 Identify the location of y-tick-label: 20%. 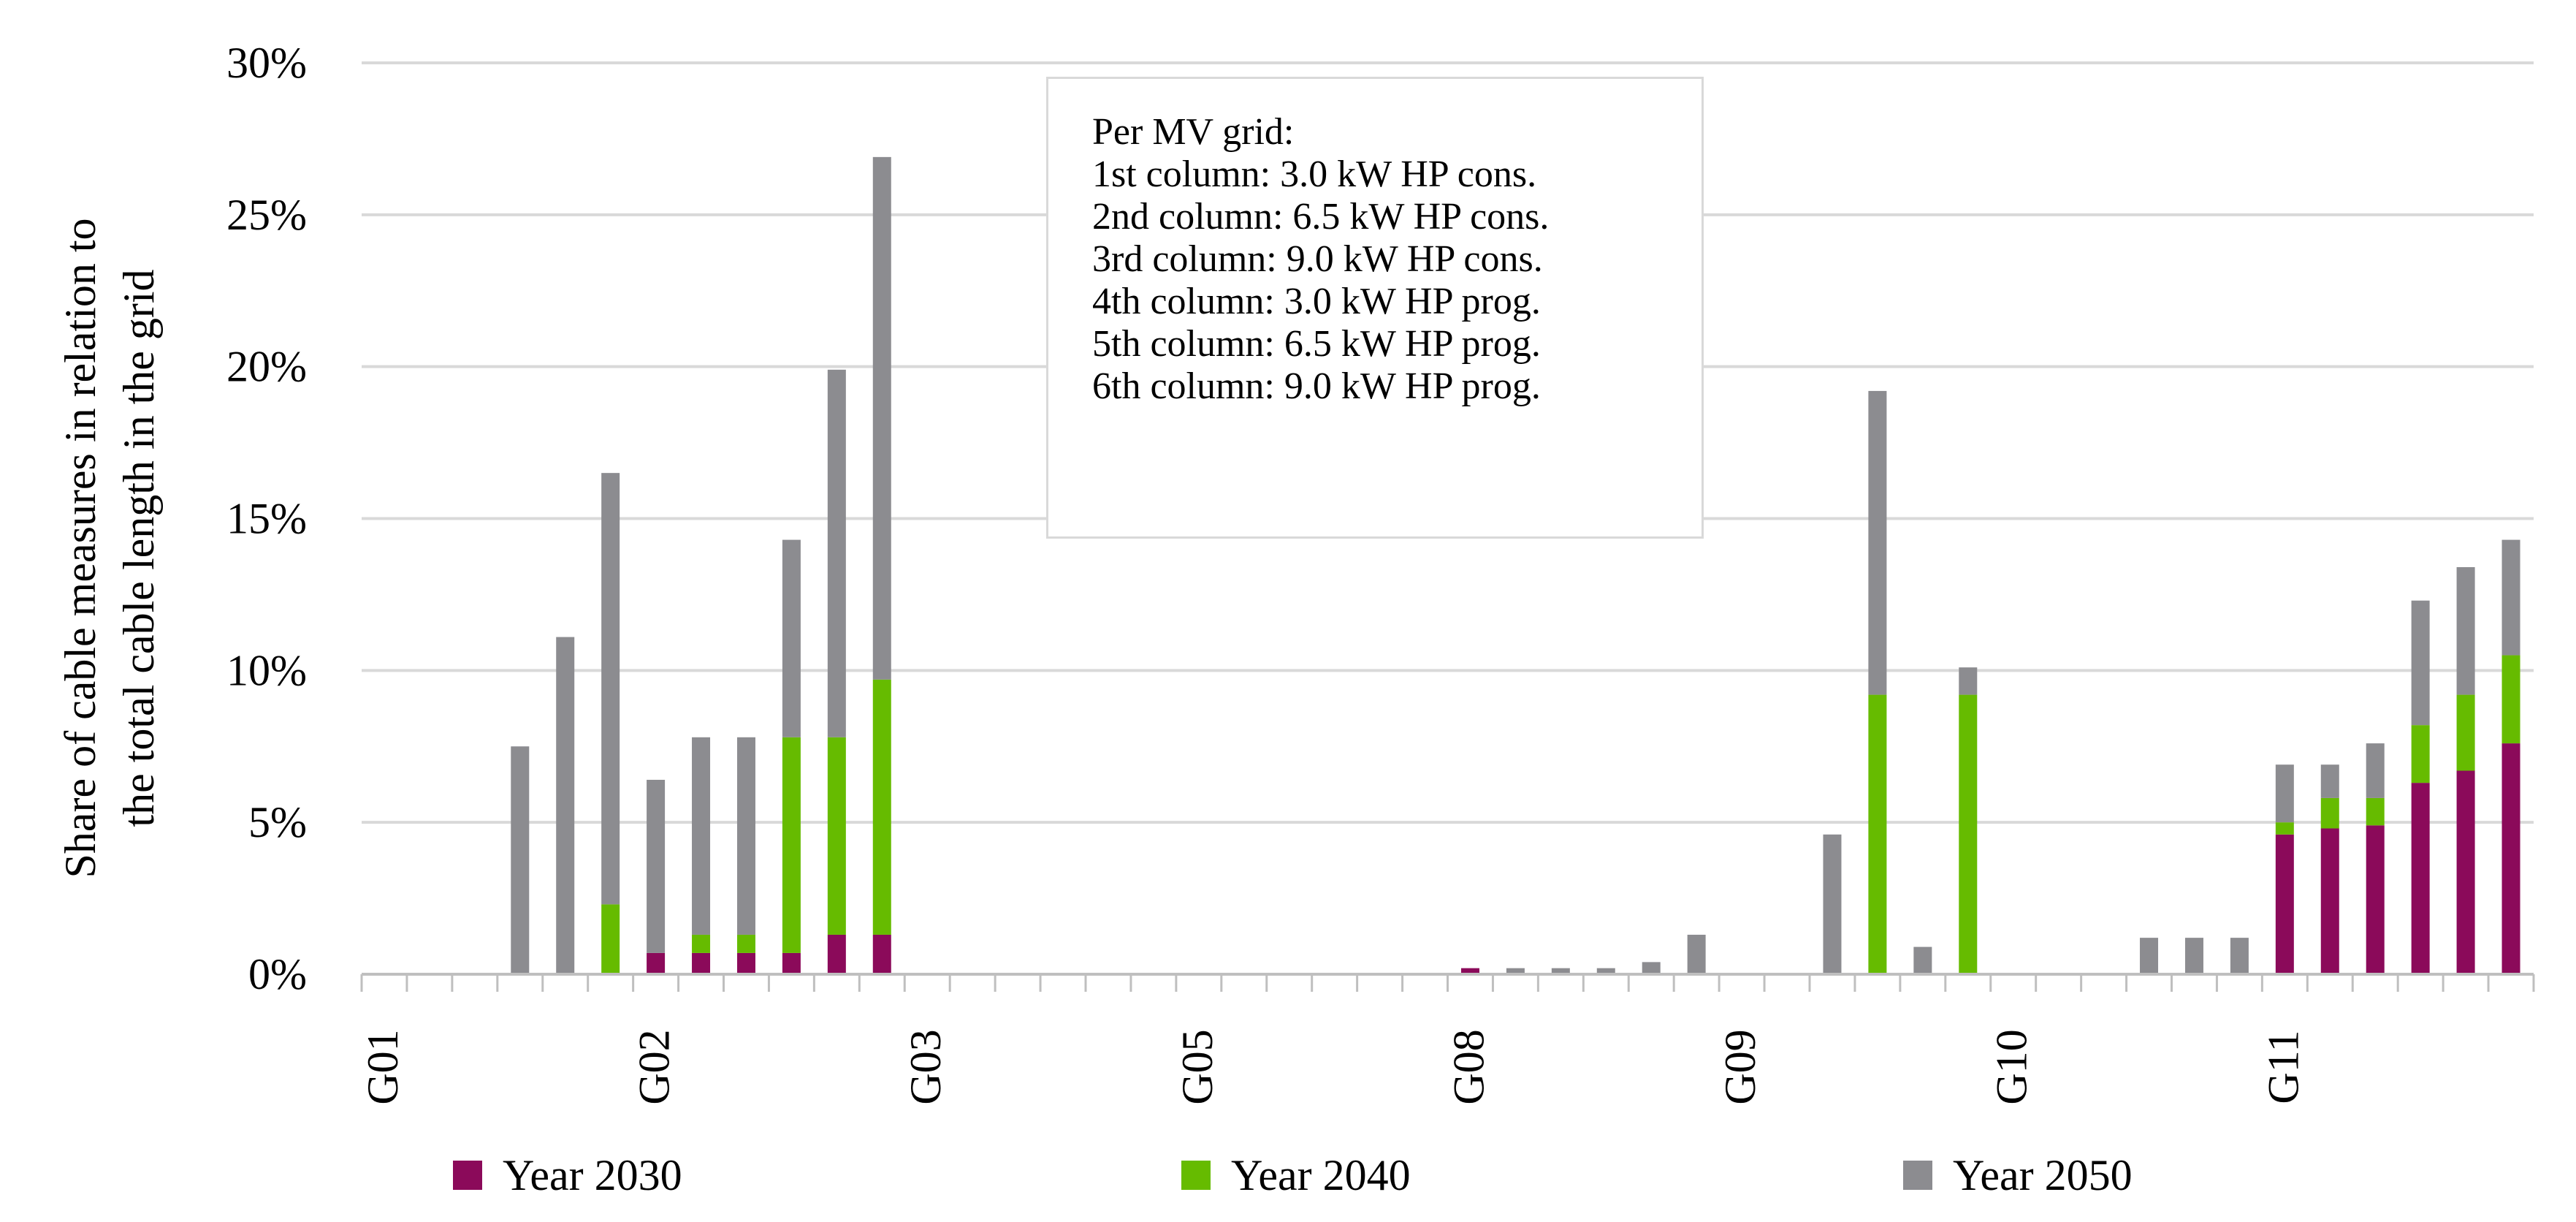
(266, 367).